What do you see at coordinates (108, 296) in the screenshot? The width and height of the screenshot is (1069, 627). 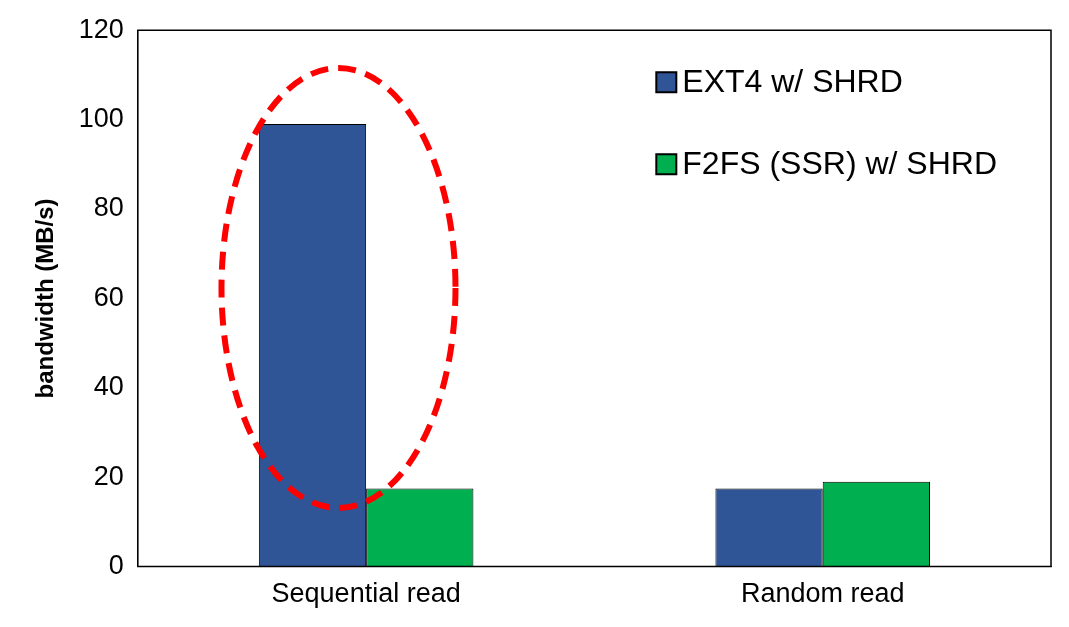 I see `y-tick-label: 60` at bounding box center [108, 296].